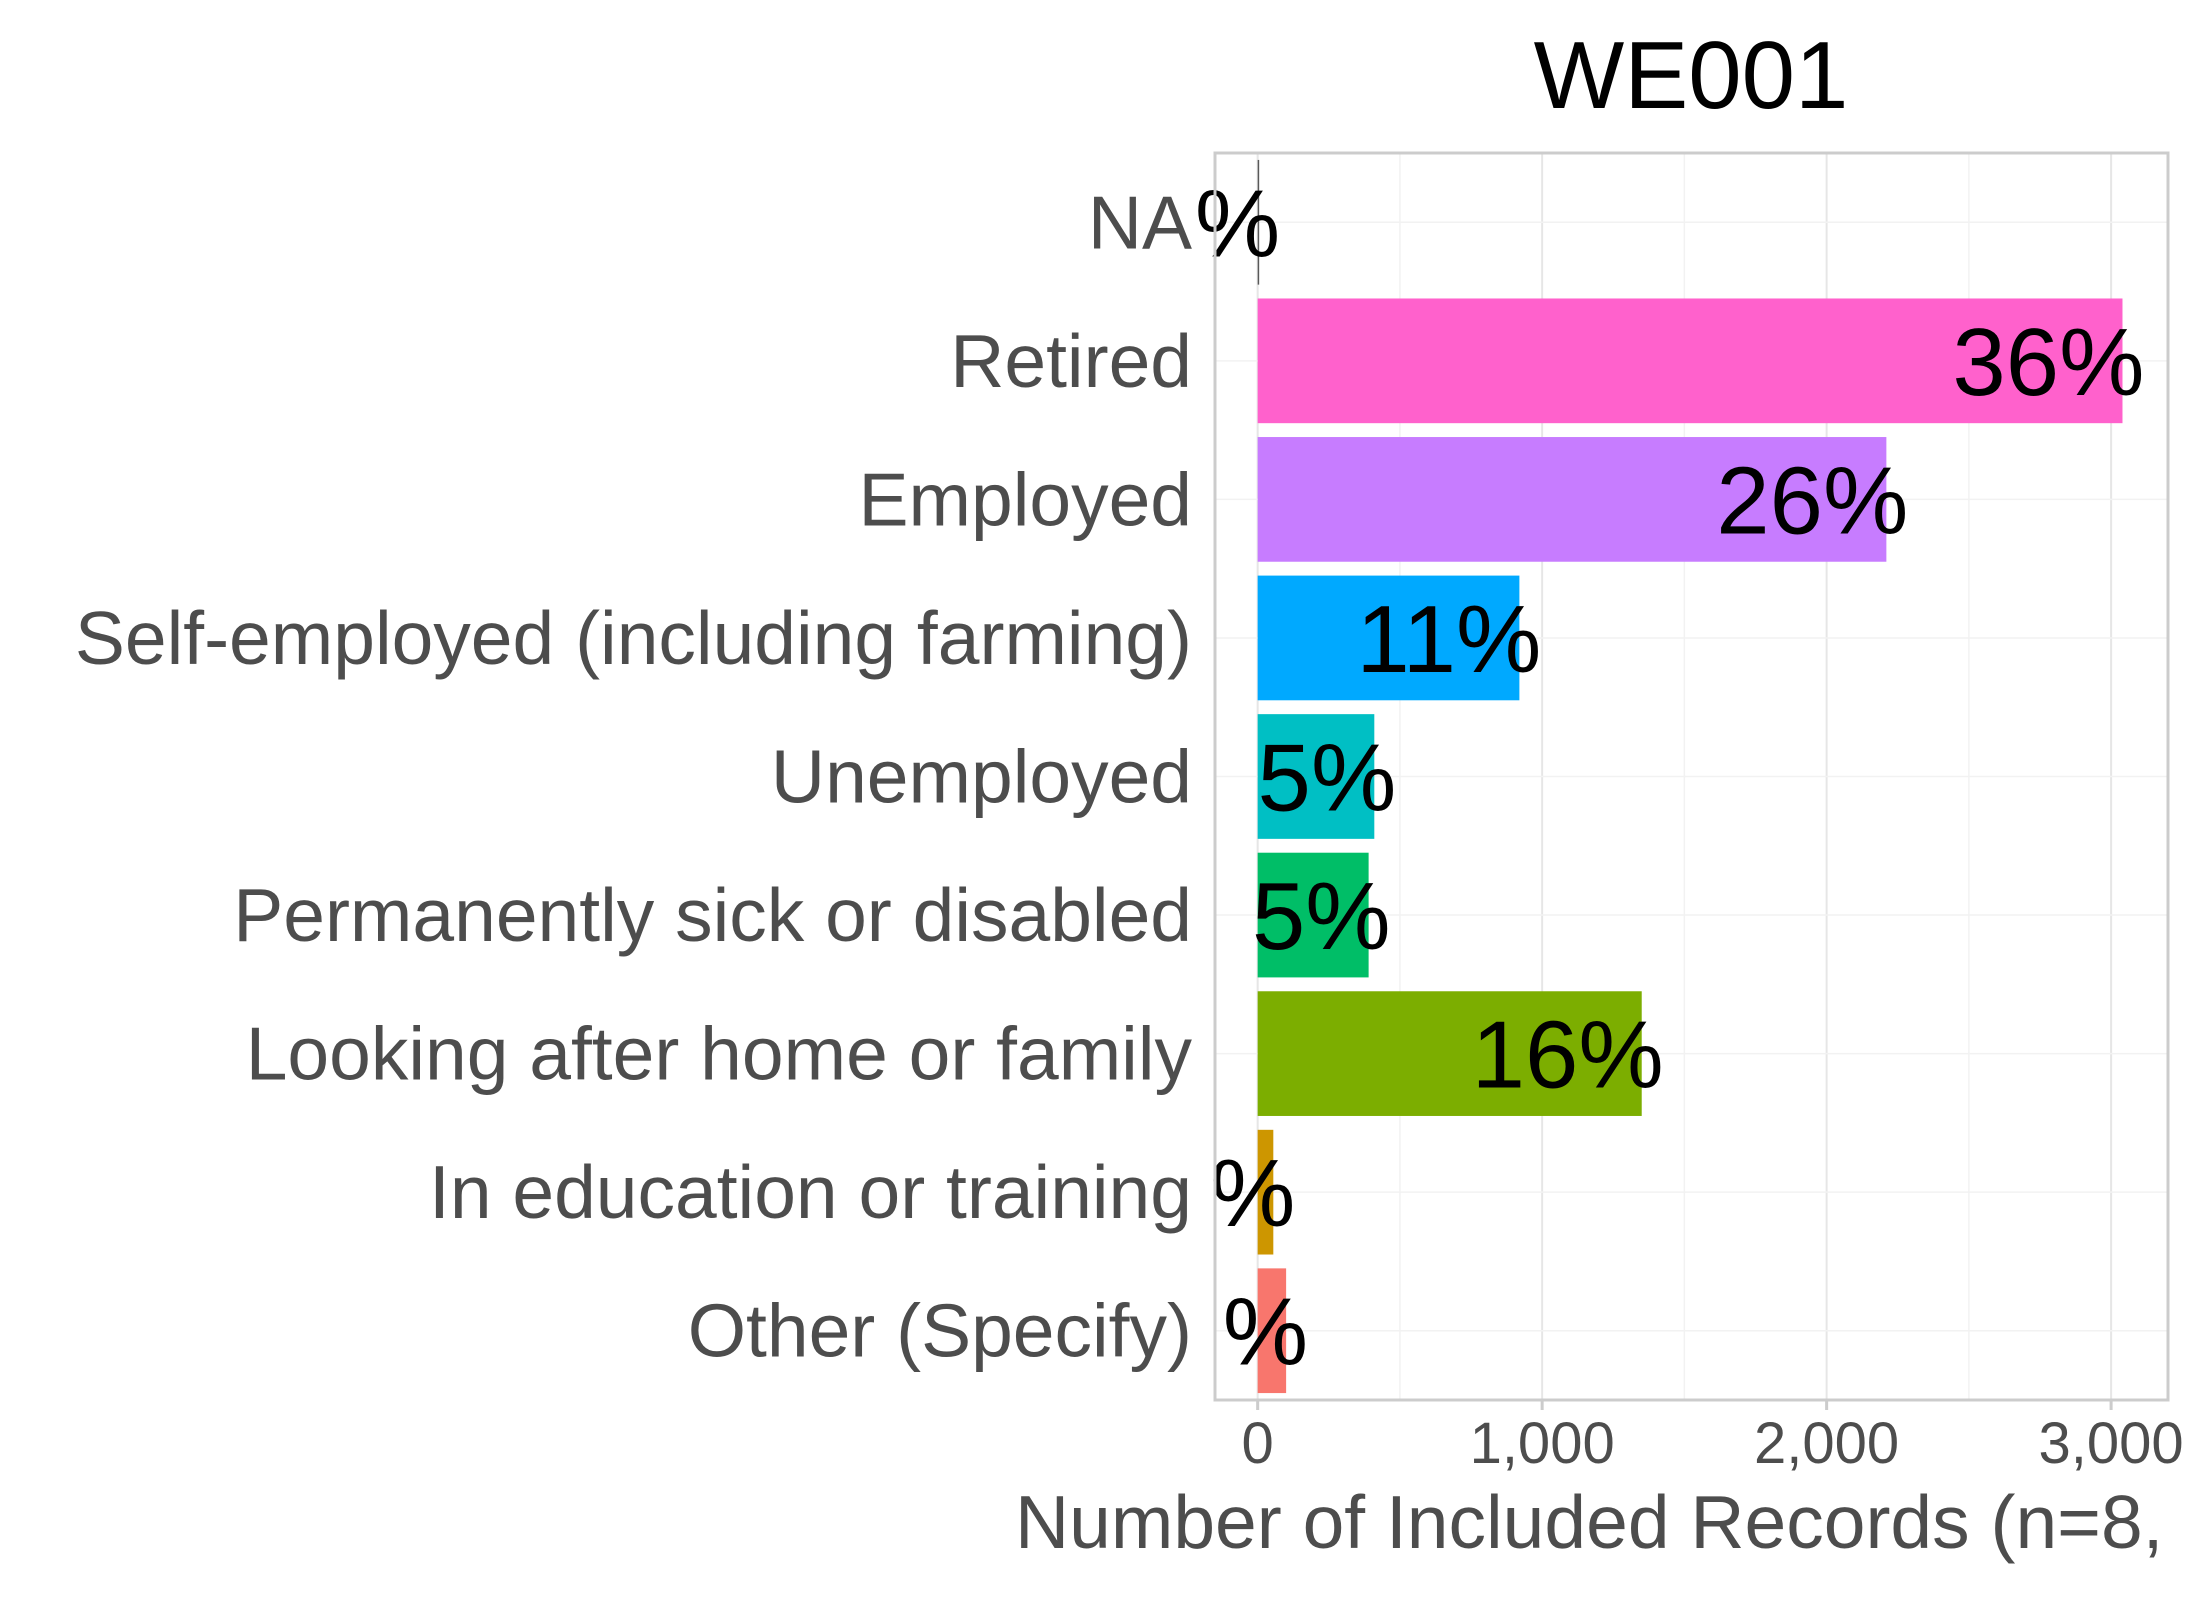  What do you see at coordinates (1812, 500) in the screenshot?
I see `data-label: 26%` at bounding box center [1812, 500].